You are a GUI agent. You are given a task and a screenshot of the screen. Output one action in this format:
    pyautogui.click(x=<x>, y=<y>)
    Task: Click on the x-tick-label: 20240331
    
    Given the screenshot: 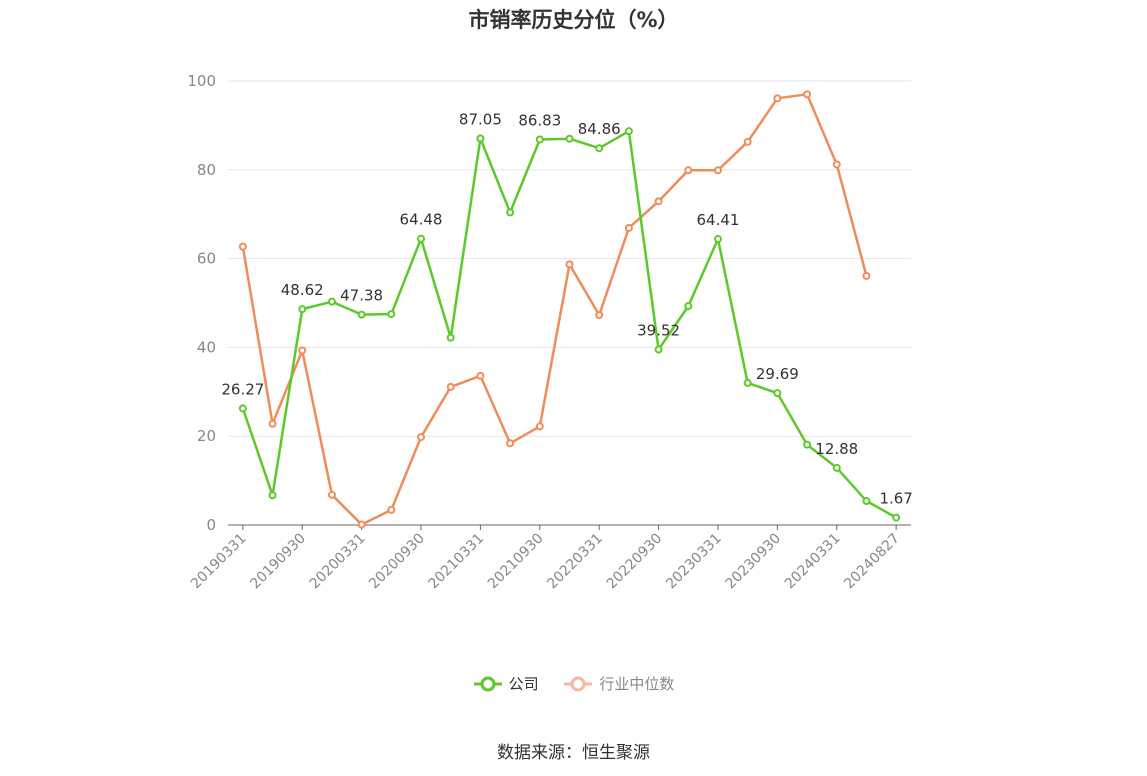 What is the action you would take?
    pyautogui.click(x=813, y=562)
    